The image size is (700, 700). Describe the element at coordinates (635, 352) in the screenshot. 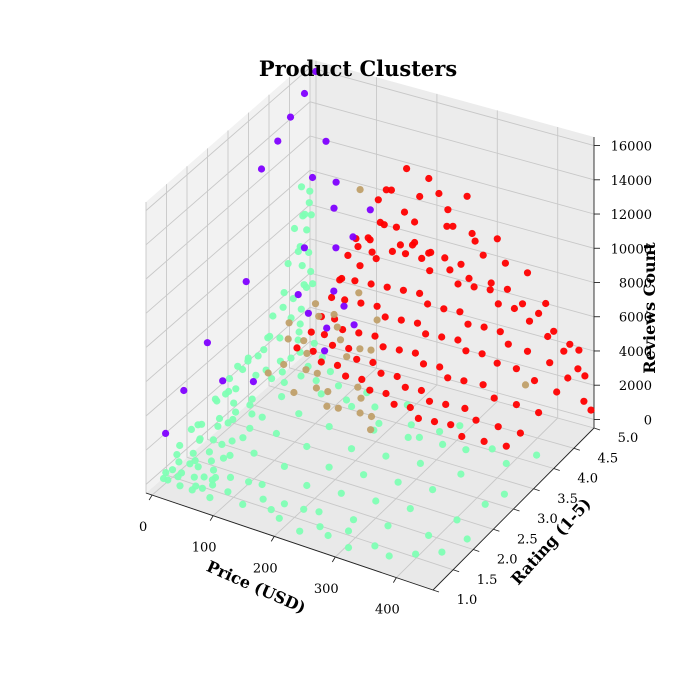

I see `z-tick-label: 4000` at that location.